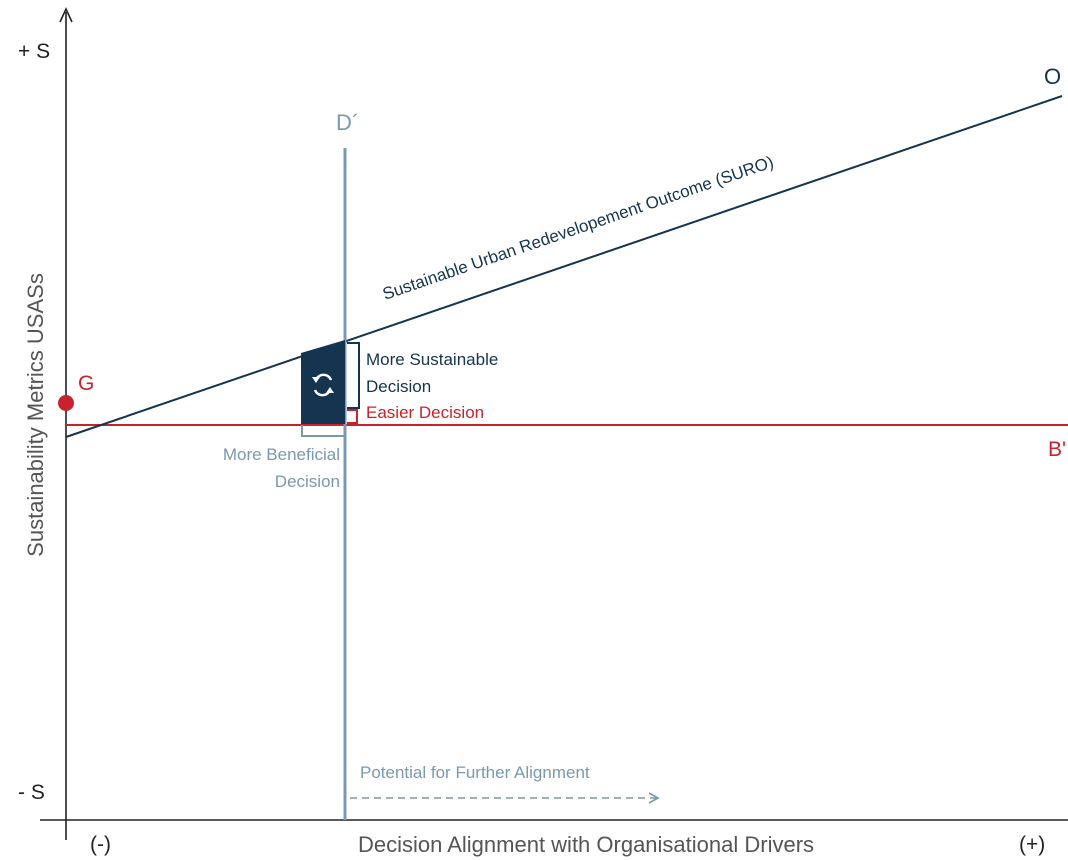 This screenshot has width=1068, height=860. I want to click on beneficial-bracket, so click(323, 431).